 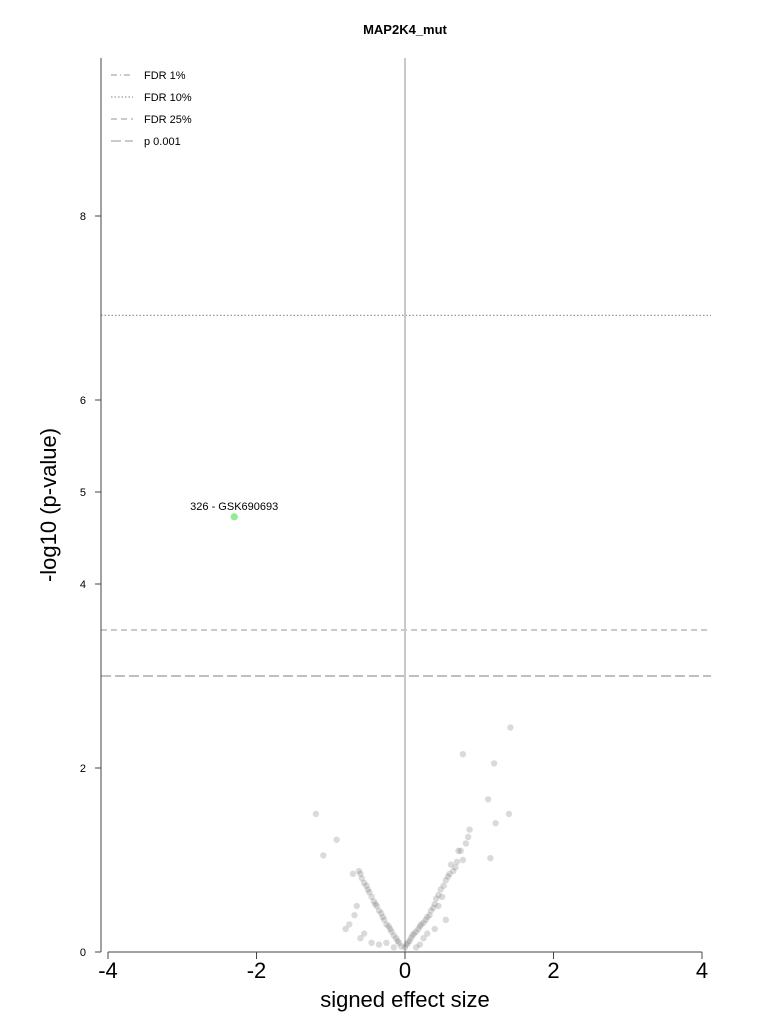 What do you see at coordinates (83, 769) in the screenshot?
I see `y-tick-label-1: 2` at bounding box center [83, 769].